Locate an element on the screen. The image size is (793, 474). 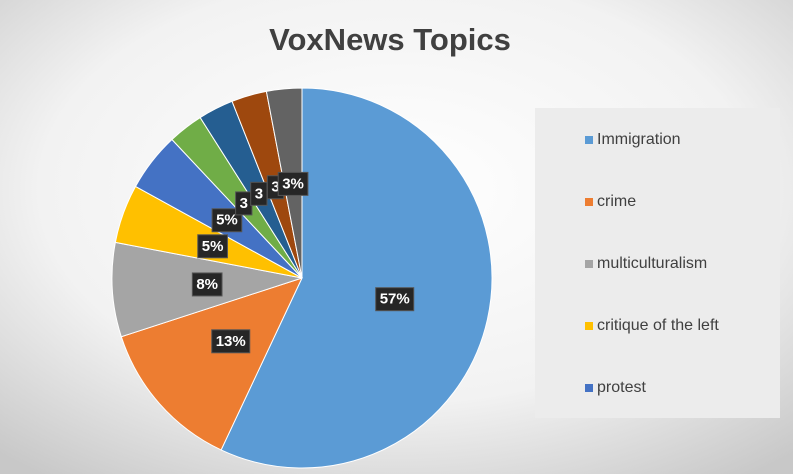
data-label-text: 13% is located at coordinates (231, 341).